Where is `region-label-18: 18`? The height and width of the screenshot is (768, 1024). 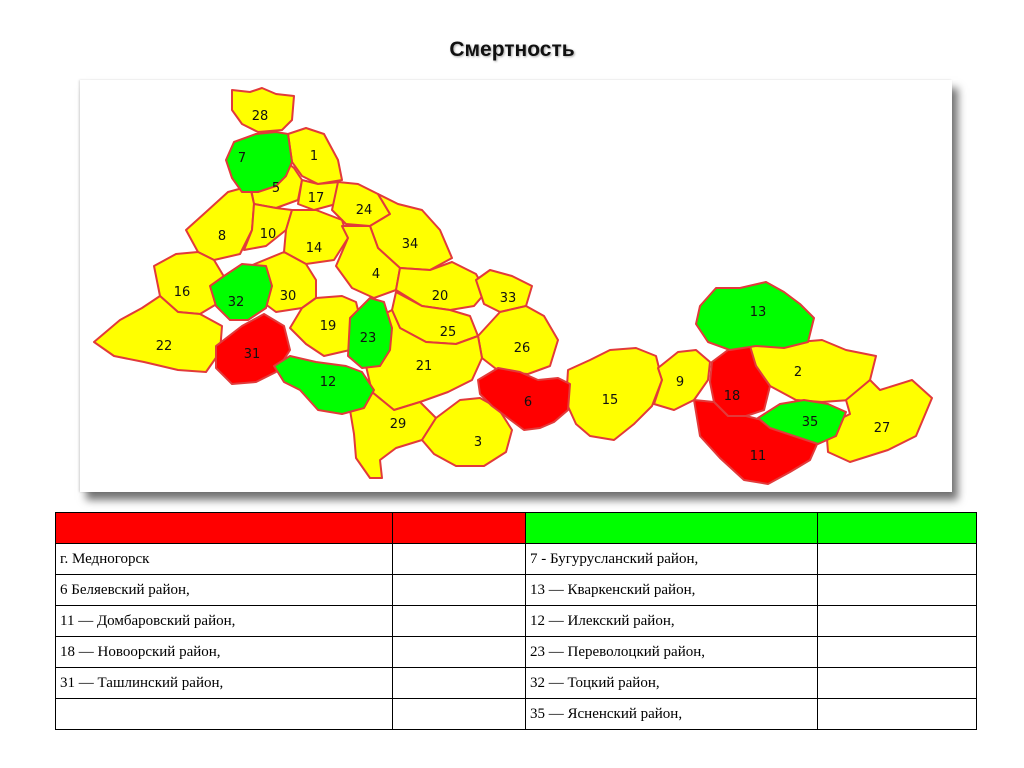 region-label-18: 18 is located at coordinates (732, 396).